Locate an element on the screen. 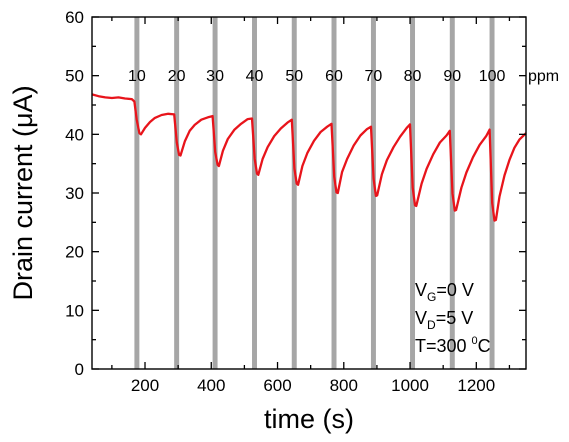 This screenshot has height=442, width=569. concentration-label-8: 80 is located at coordinates (413, 76).